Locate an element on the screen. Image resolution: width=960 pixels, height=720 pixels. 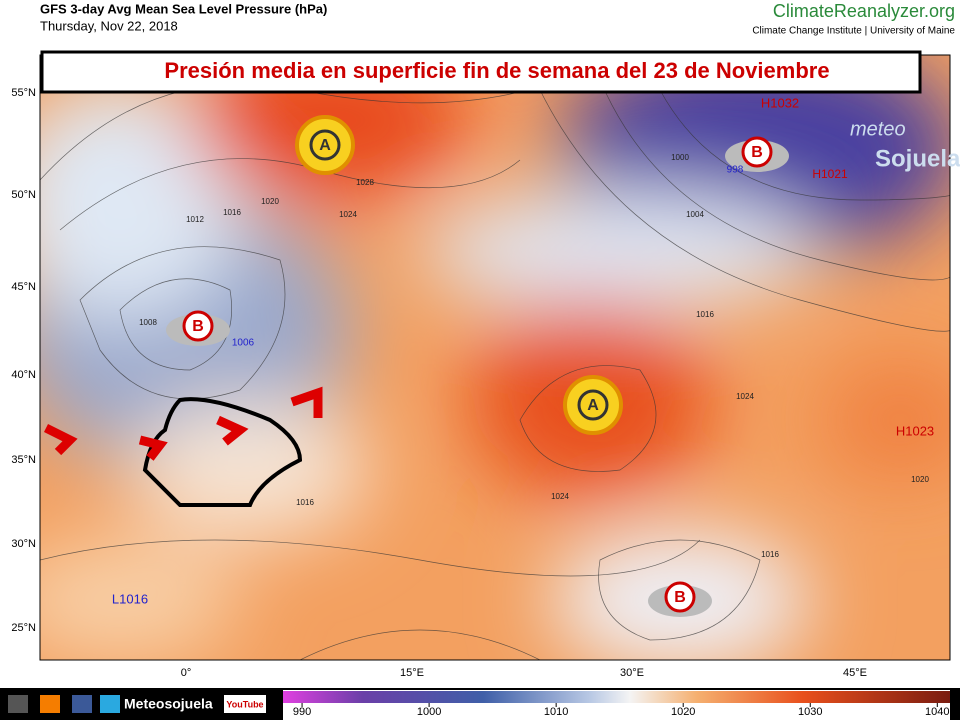
lat-label: 40°N is located at coordinates (23, 375).